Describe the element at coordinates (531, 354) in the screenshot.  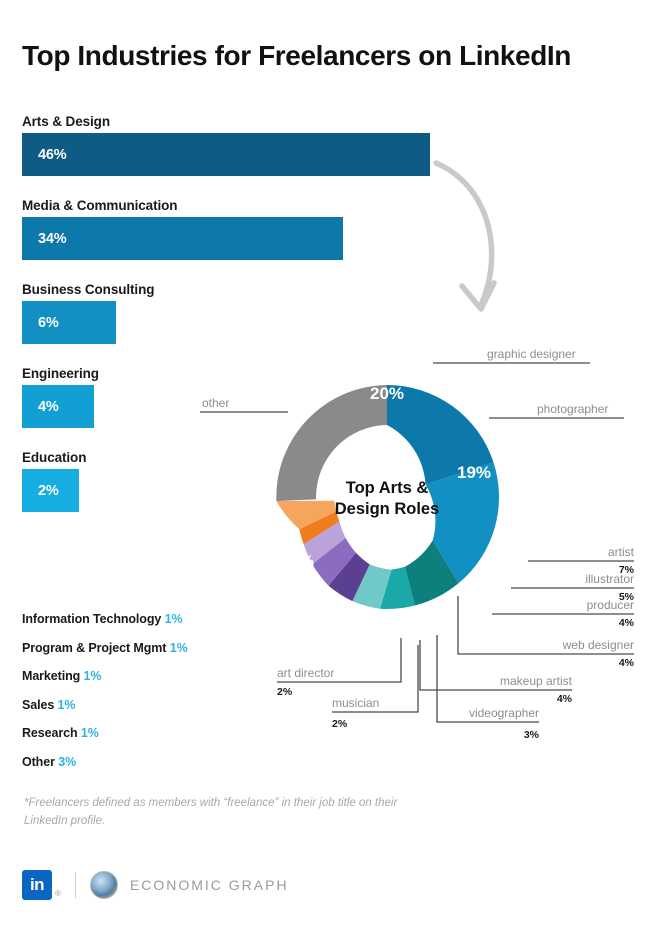
I see `donut-label-graphic-designer: graphic designer` at that location.